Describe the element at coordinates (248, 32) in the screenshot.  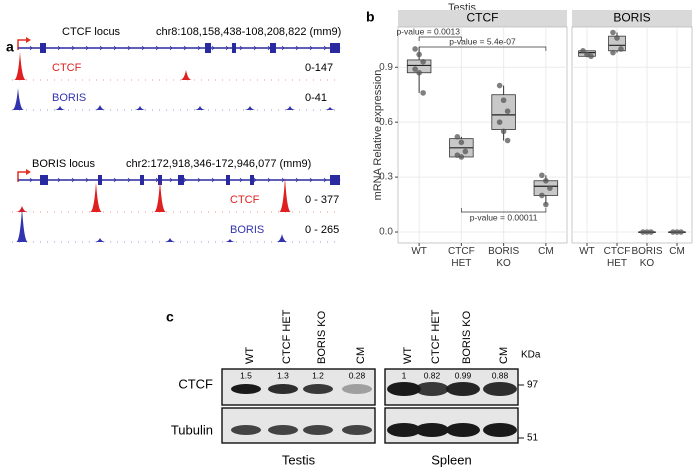
I see `locus-coords: chr8:108,158,438-108,208,822 (mm9)` at that location.